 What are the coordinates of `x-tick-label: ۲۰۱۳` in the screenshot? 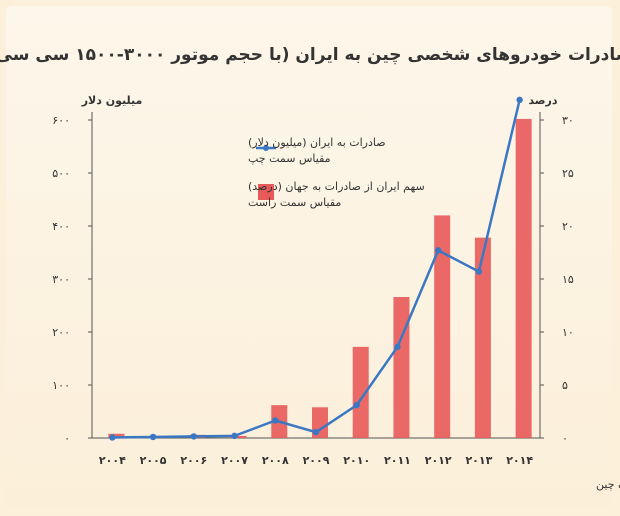 It's located at (478, 460).